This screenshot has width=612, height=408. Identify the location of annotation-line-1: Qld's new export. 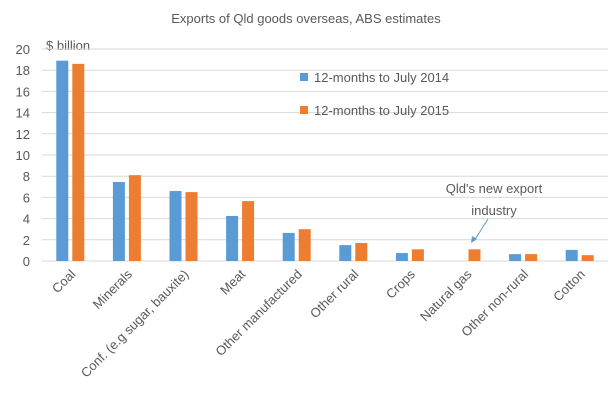
(494, 188).